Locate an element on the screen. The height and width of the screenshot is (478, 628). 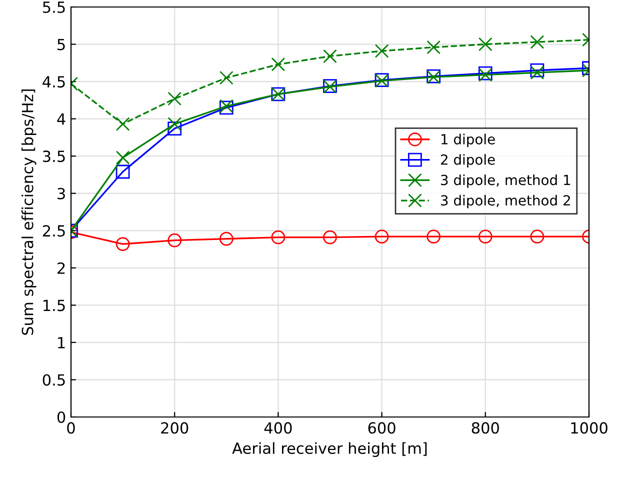
legend-label: 1 dipole is located at coordinates (468, 141).